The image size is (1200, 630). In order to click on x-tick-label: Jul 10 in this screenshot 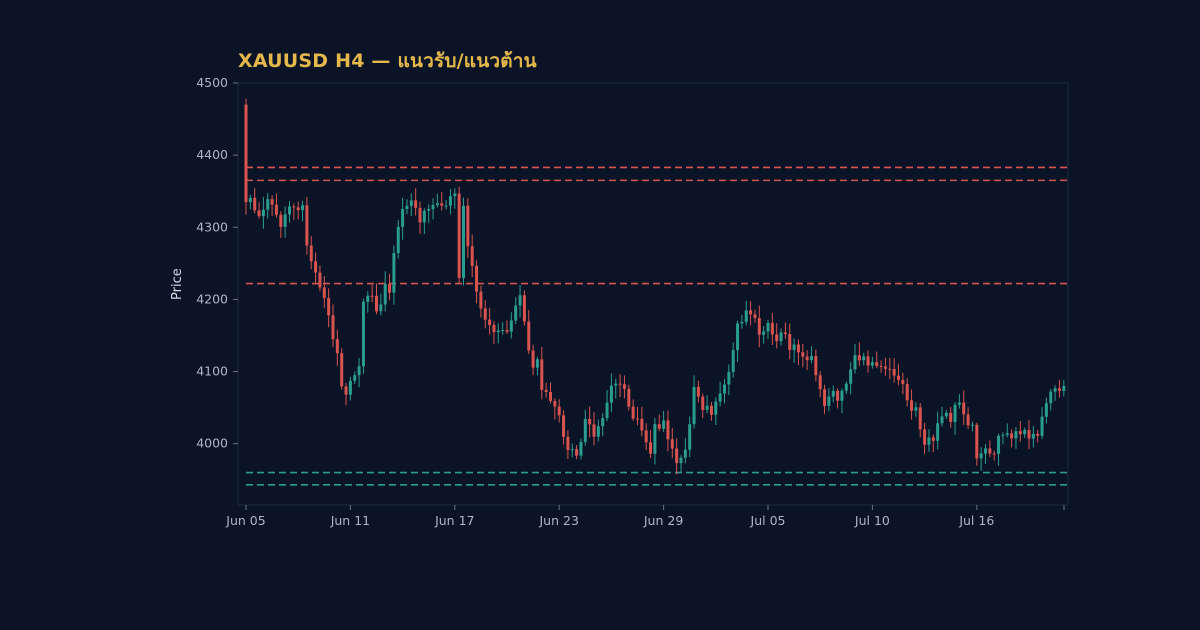, I will do `click(872, 520)`.